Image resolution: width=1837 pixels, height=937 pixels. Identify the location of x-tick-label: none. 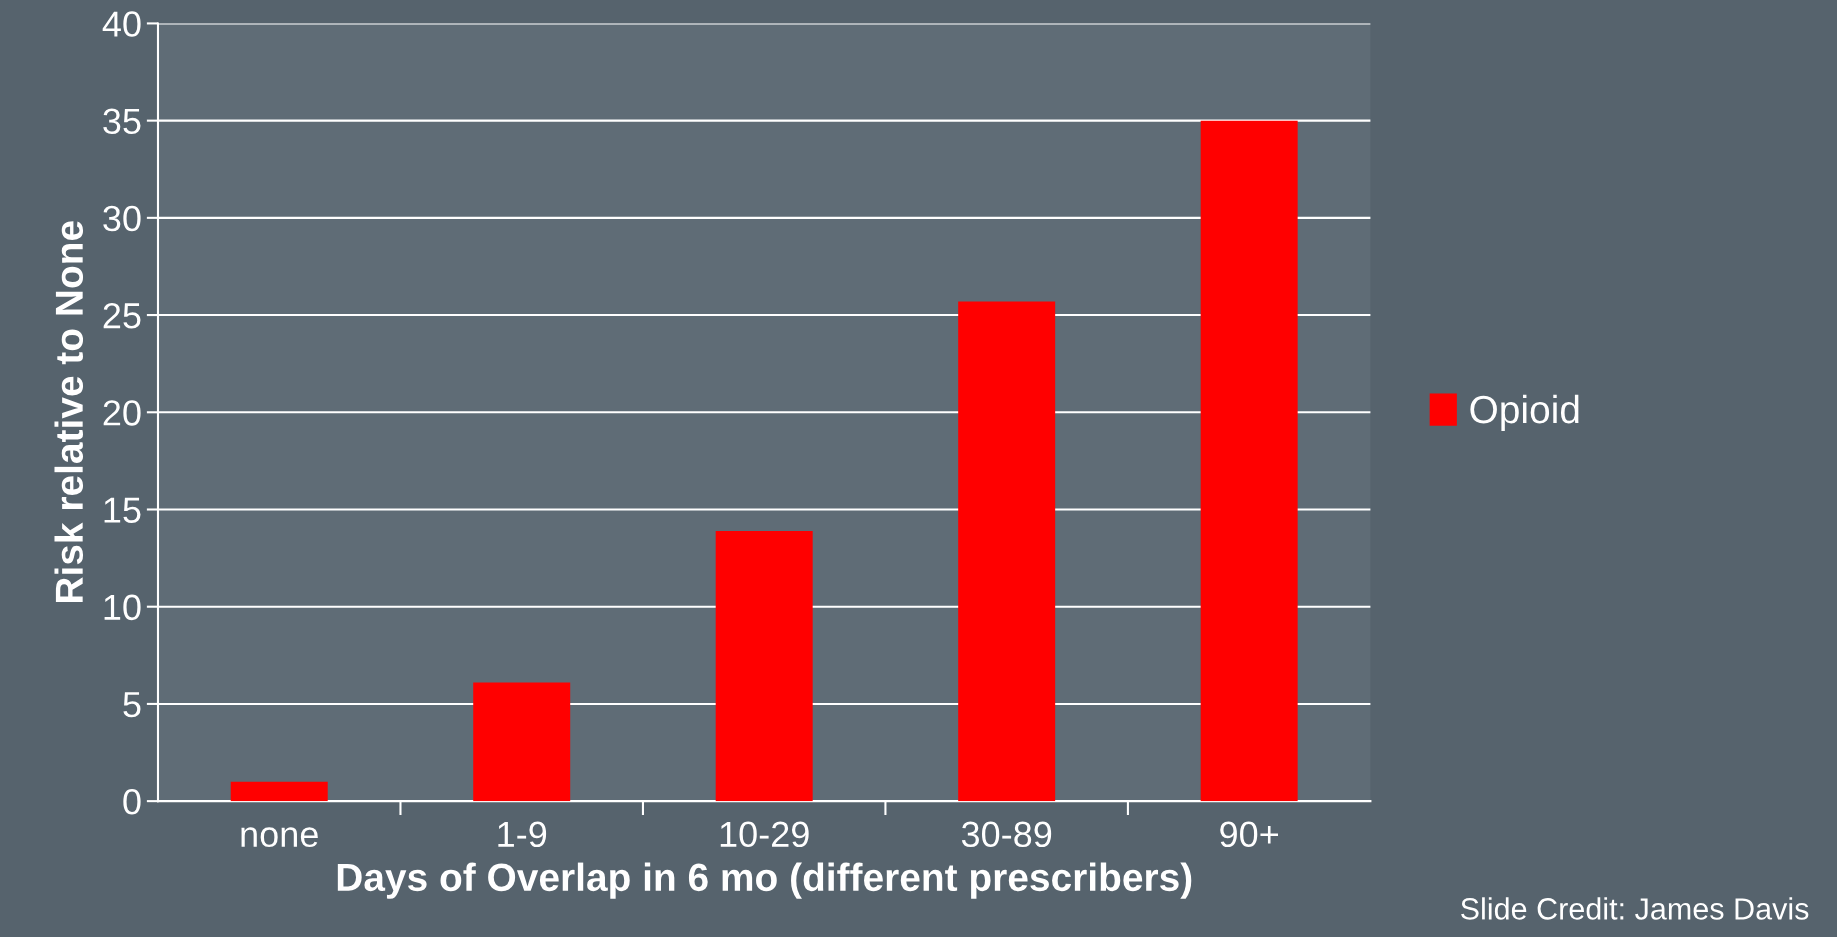
(279, 837).